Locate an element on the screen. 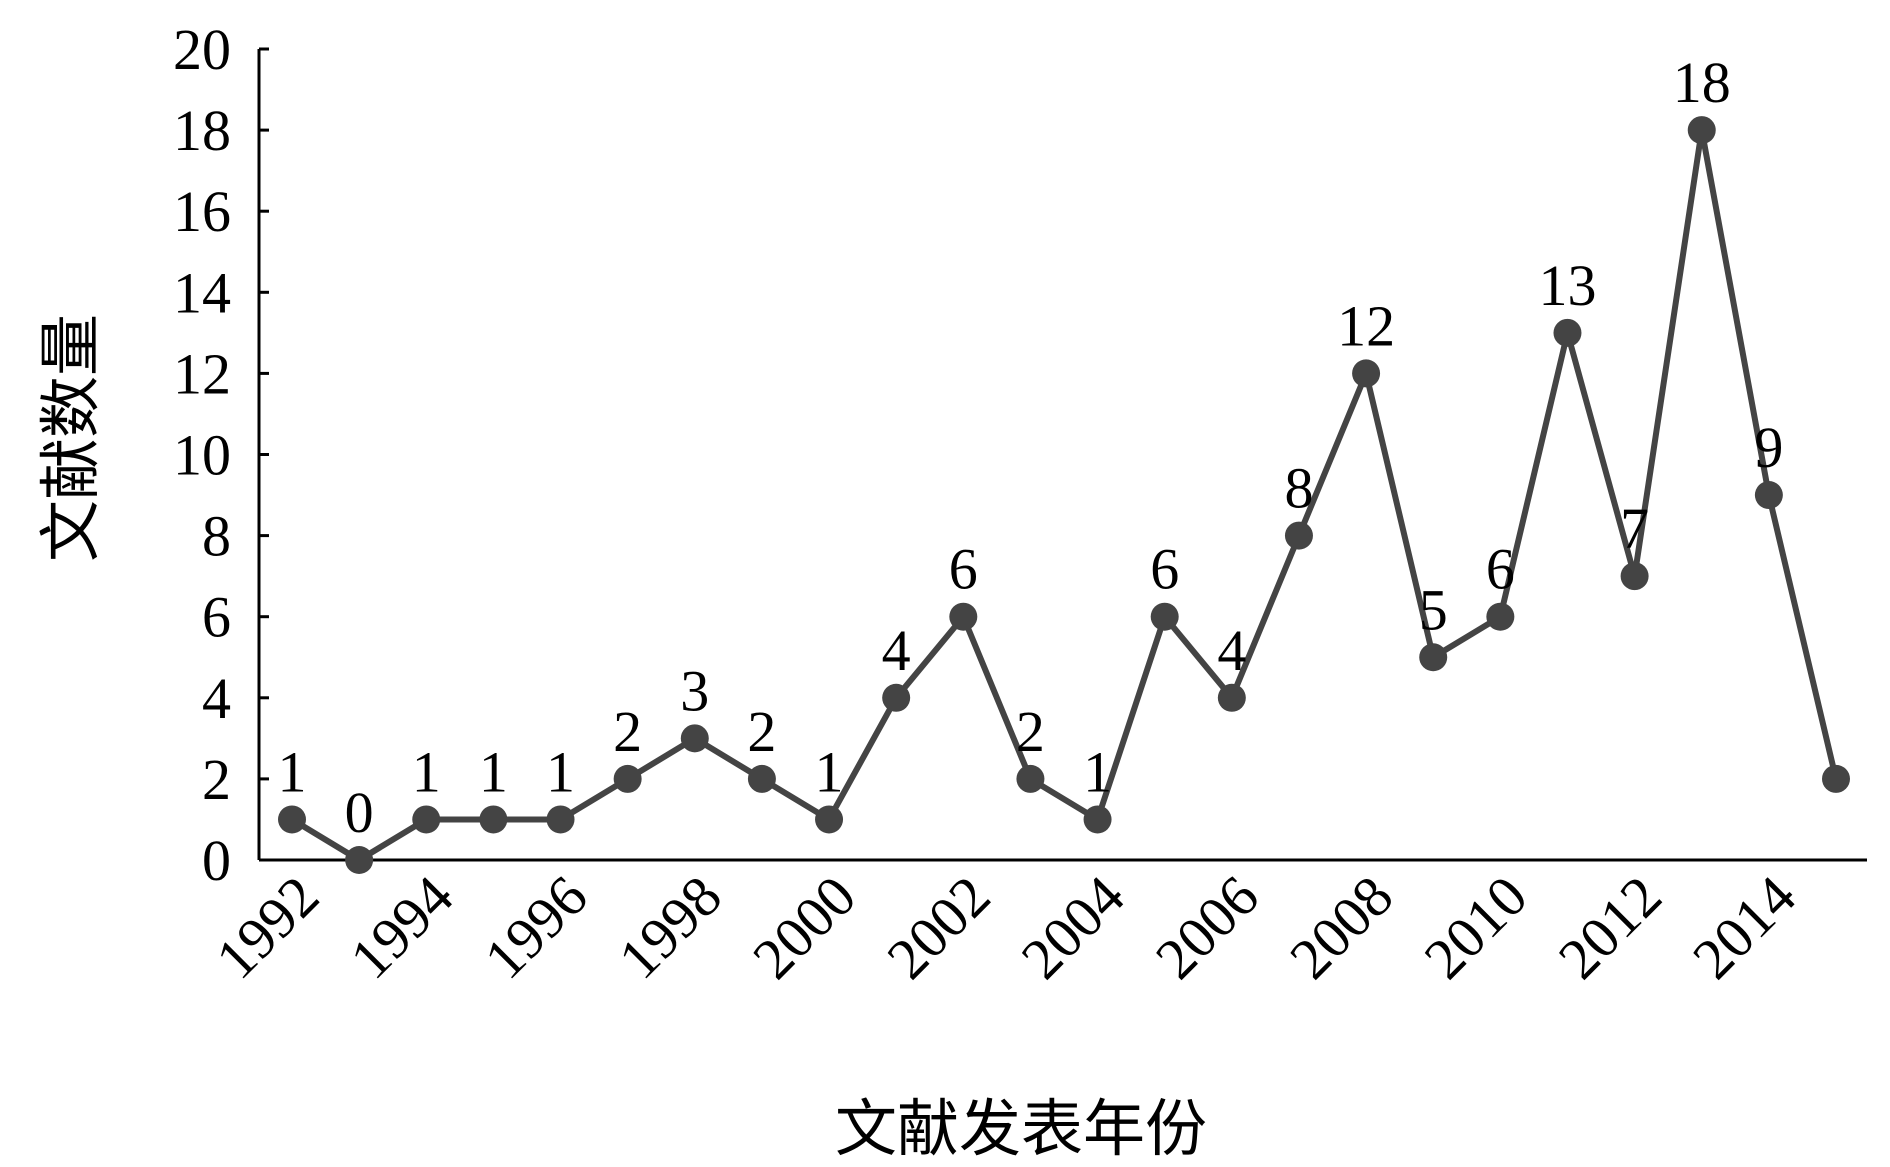  x-axis-label: 文献发表年份 is located at coordinates (1021, 1130).